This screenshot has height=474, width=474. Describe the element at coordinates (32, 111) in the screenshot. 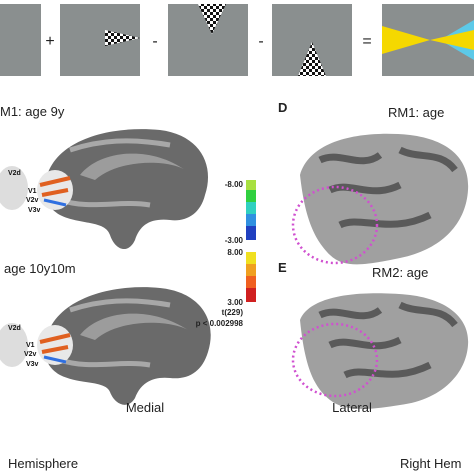

I see `panel-label: M1: age 9y` at that location.